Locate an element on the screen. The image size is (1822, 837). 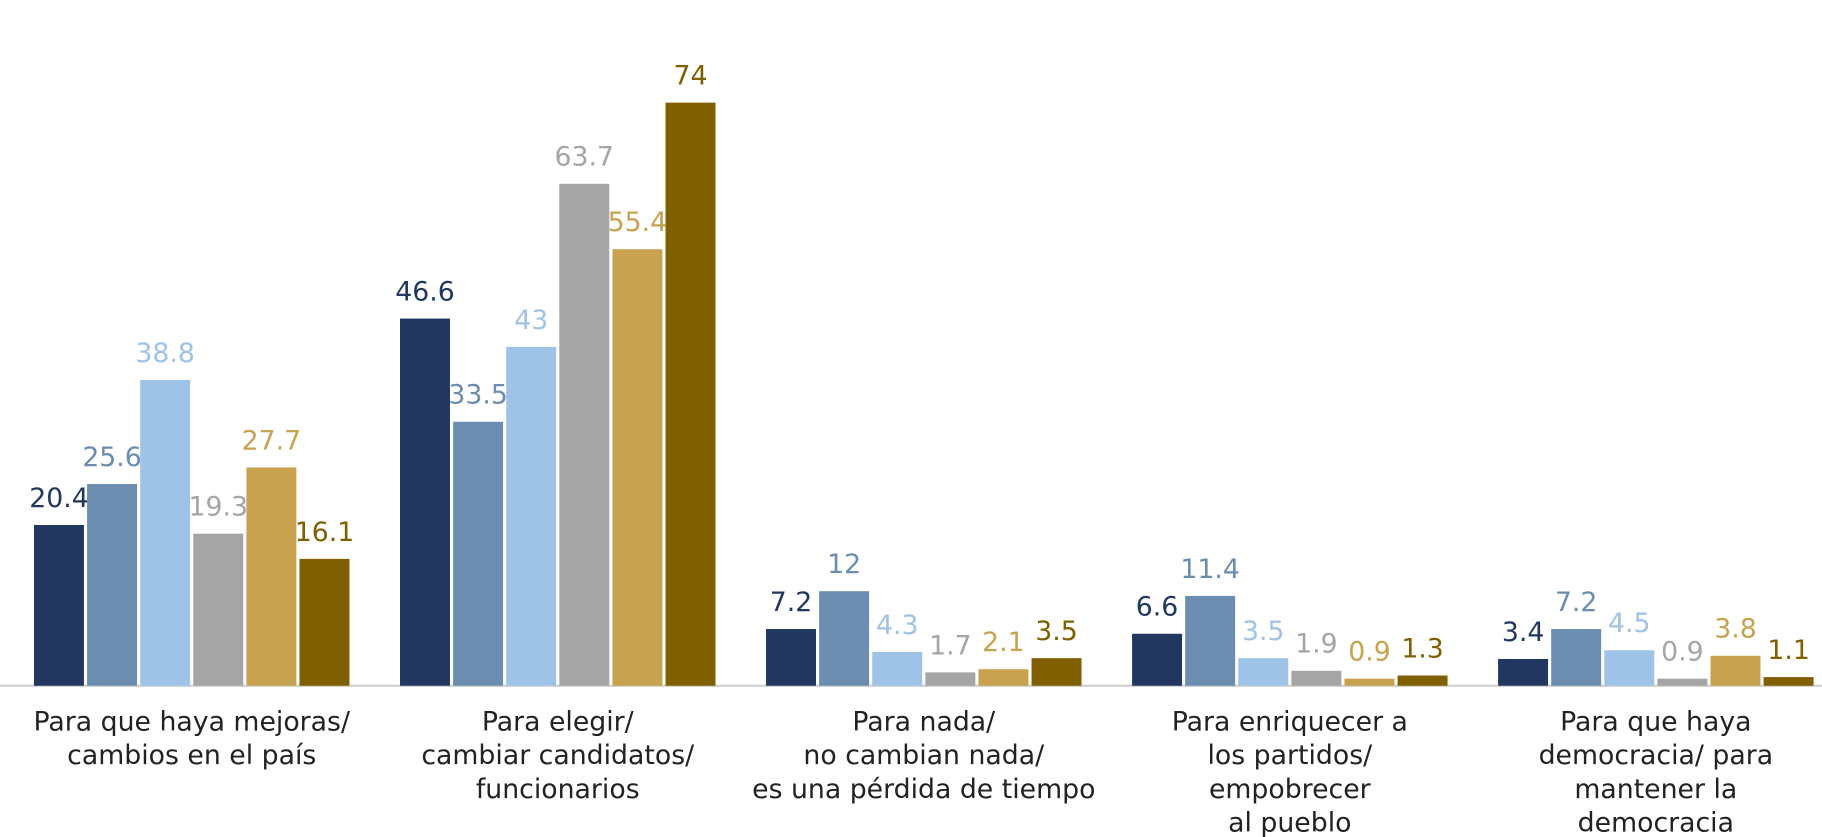
value-label: 25.6 is located at coordinates (112, 457).